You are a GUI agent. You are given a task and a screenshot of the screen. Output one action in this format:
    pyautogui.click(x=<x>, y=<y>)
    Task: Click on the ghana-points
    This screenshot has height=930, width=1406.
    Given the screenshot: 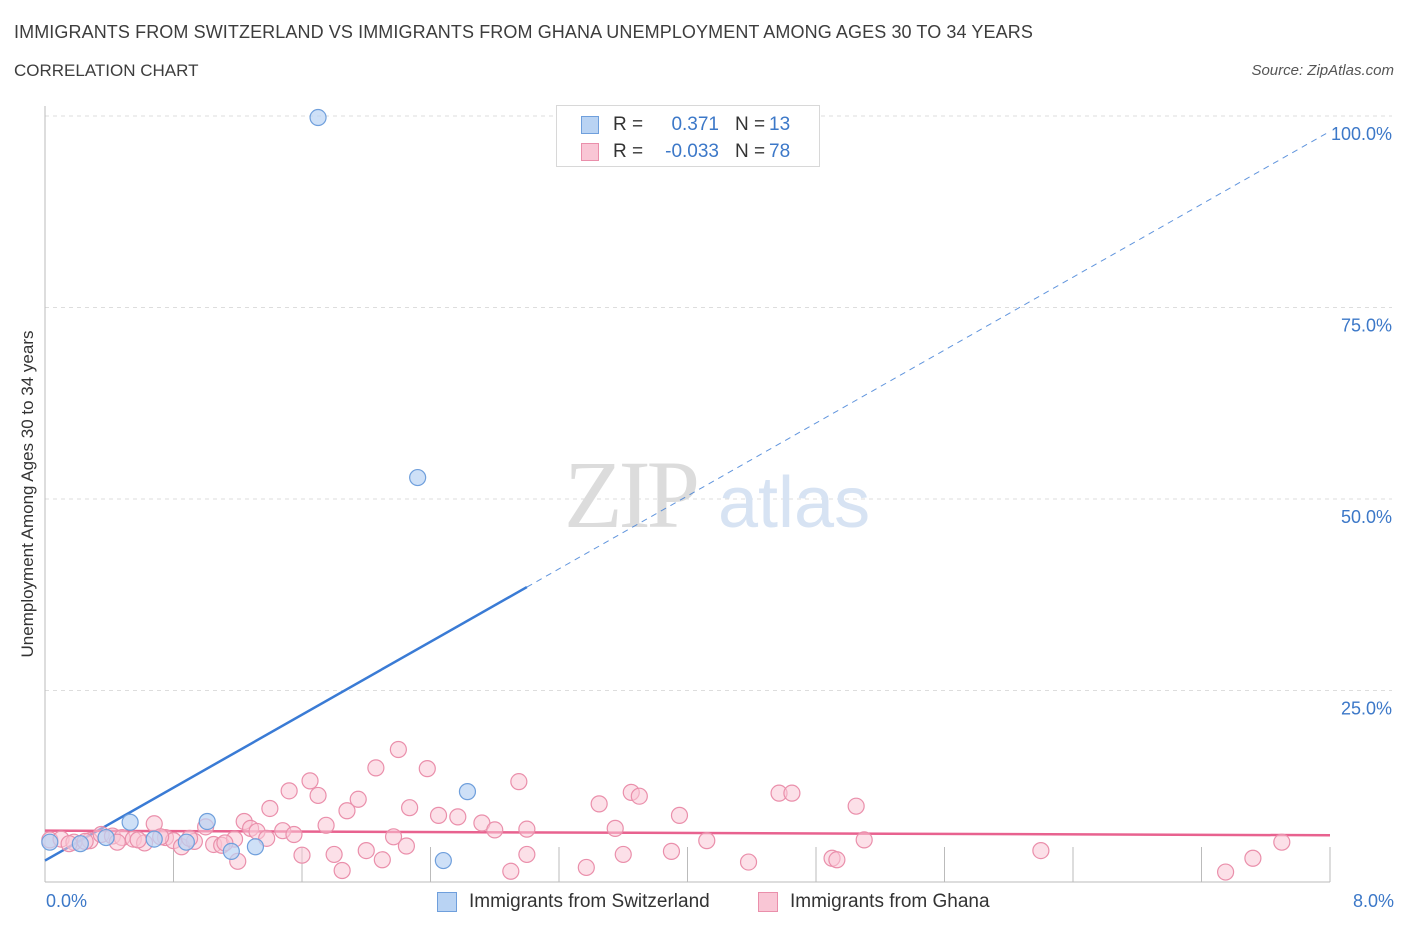 What is the action you would take?
    pyautogui.click(x=666, y=810)
    